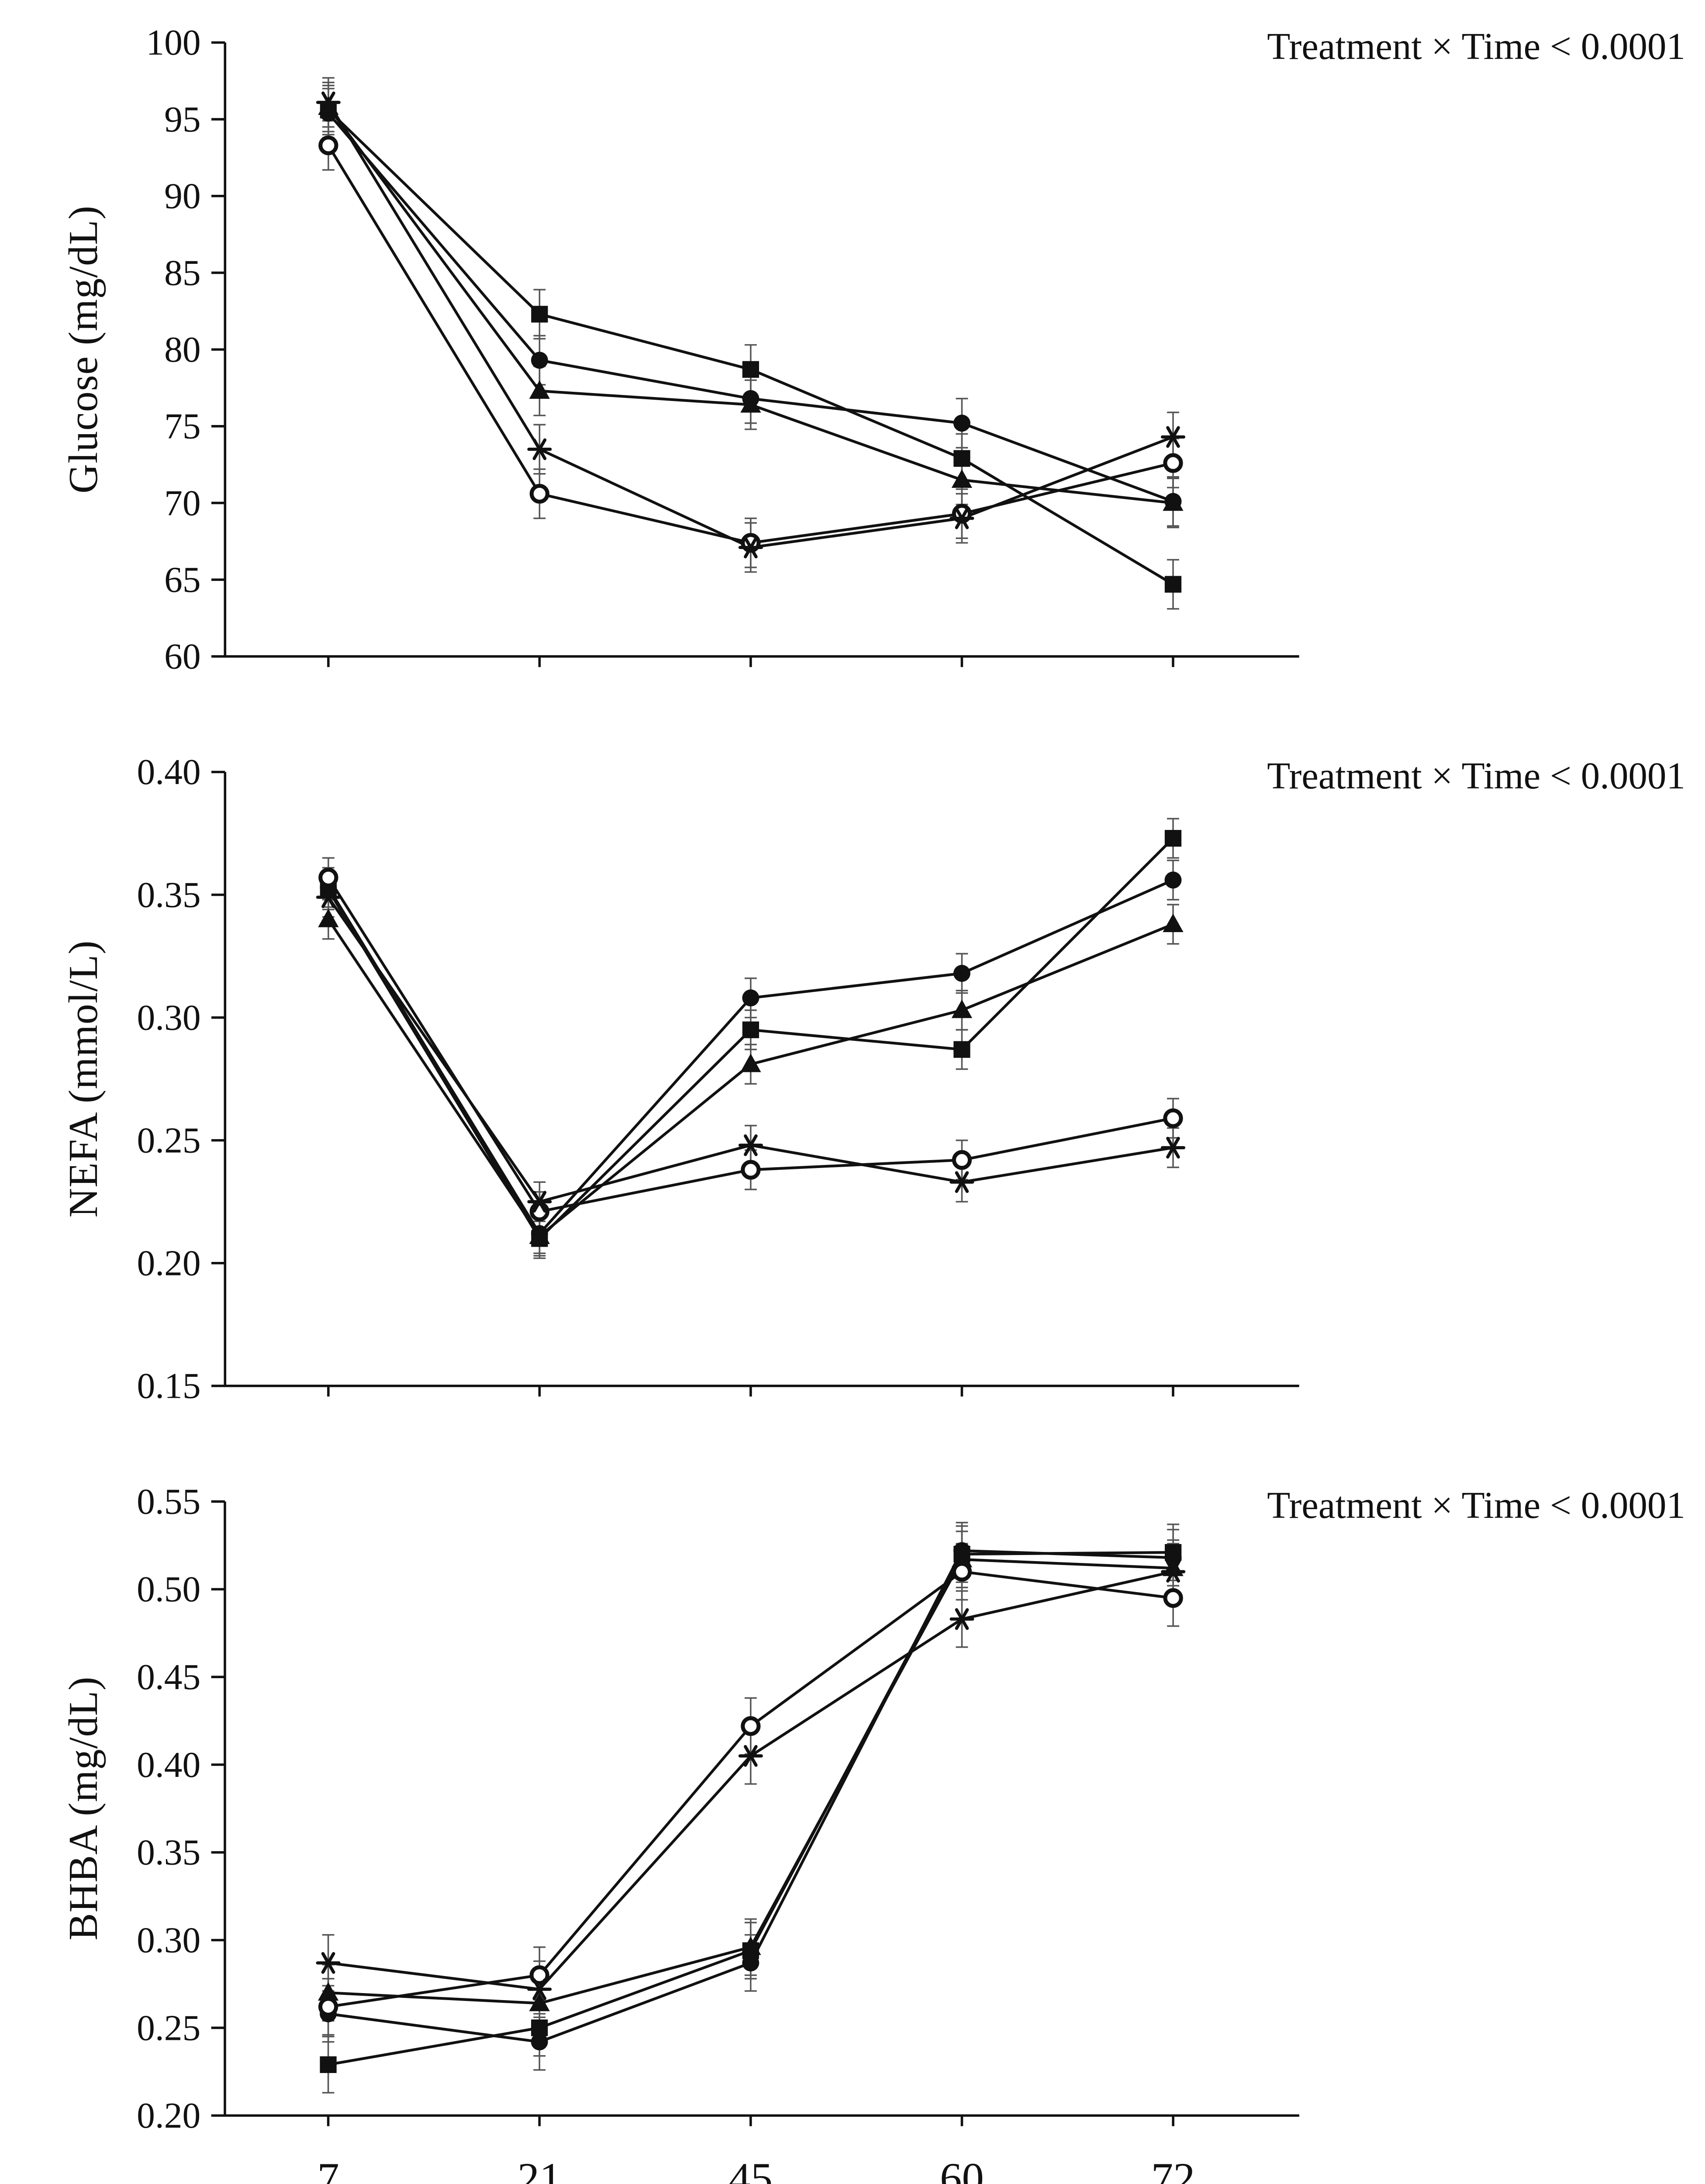  What do you see at coordinates (83, 349) in the screenshot?
I see `y-axis-title-glucose: Glucose (mg/dL)` at bounding box center [83, 349].